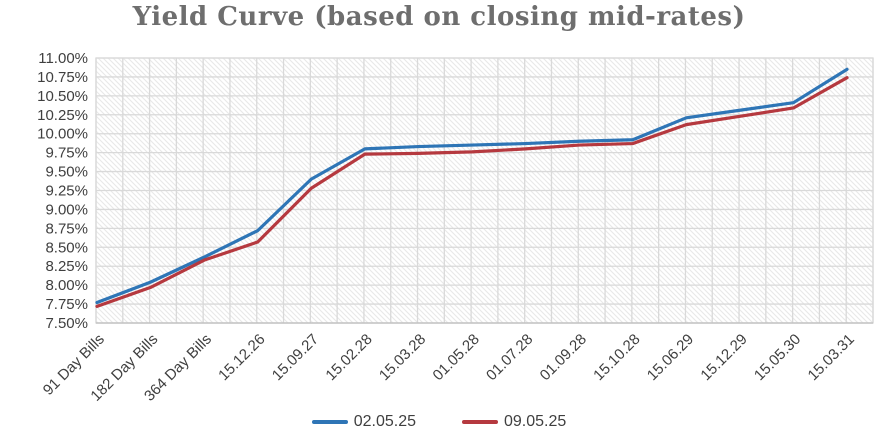  What do you see at coordinates (831, 357) in the screenshot?
I see `x-axis-label: 15.03.31` at bounding box center [831, 357].